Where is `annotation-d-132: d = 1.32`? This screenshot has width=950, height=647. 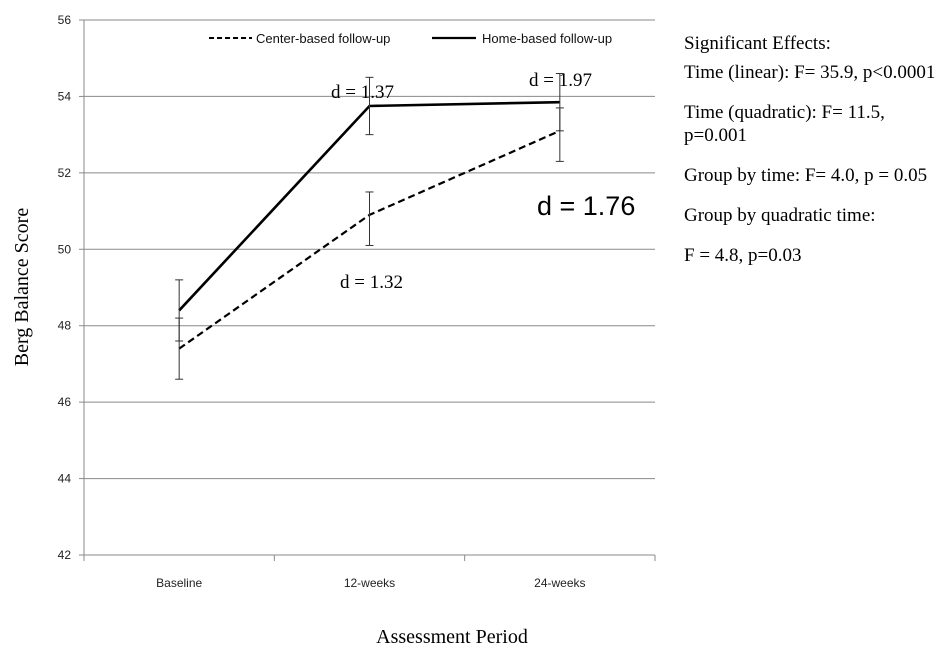
annotation-d-132: d = 1.32 is located at coordinates (371, 282).